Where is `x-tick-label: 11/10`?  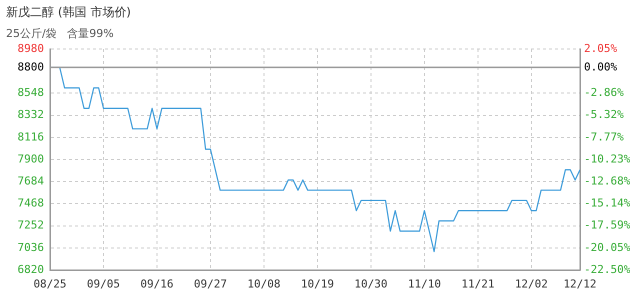 x-tick-label: 11/10 is located at coordinates (424, 283).